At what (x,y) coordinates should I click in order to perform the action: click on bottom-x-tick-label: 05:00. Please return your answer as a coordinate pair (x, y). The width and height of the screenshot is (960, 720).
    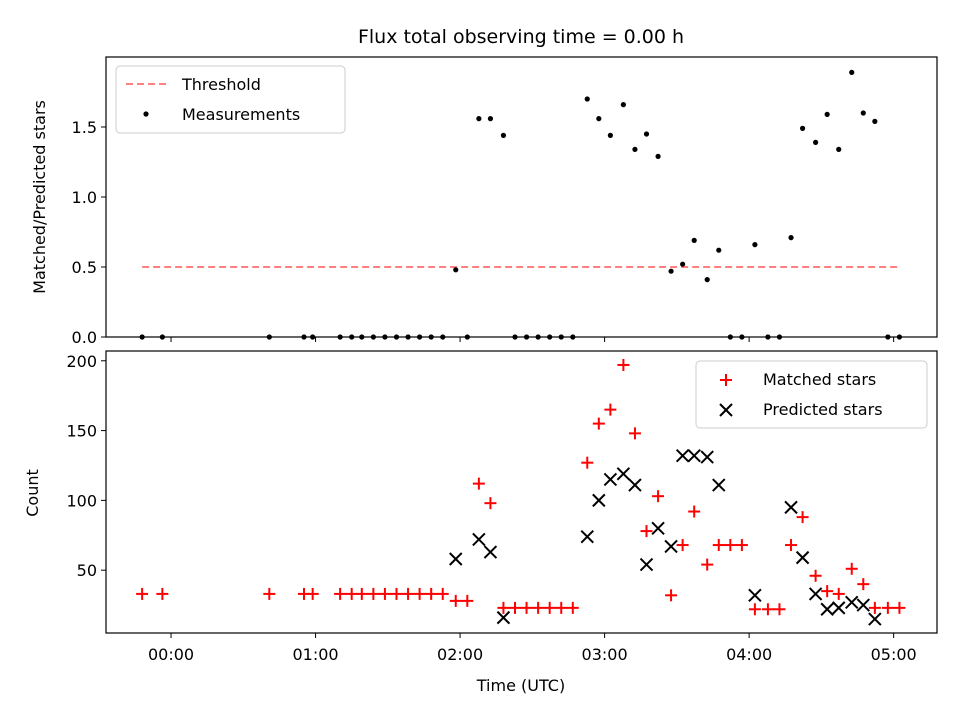
    Looking at the image, I should click on (894, 654).